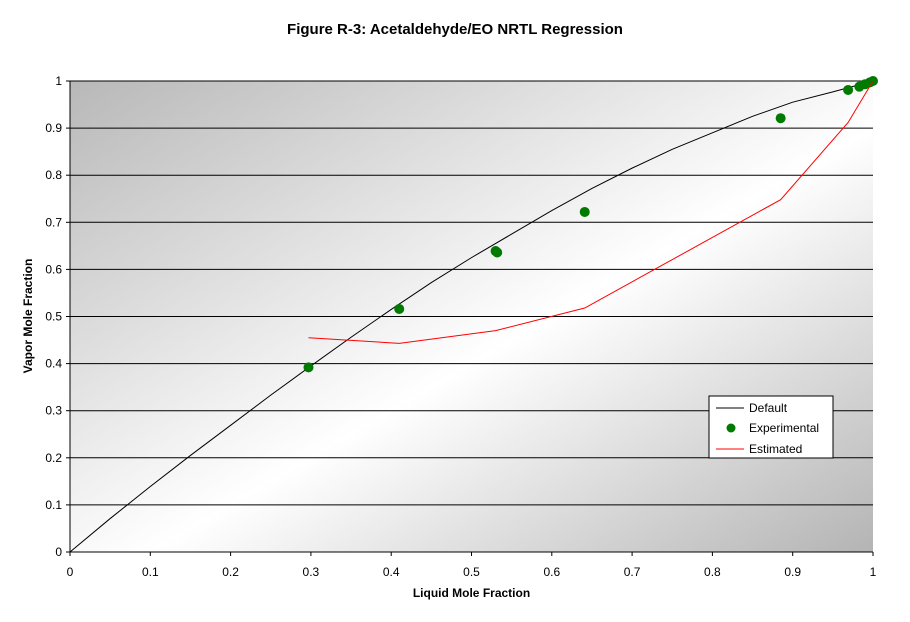 The width and height of the screenshot is (910, 622). Describe the element at coordinates (53, 317) in the screenshot. I see `y-tick-label: 0.5` at that location.